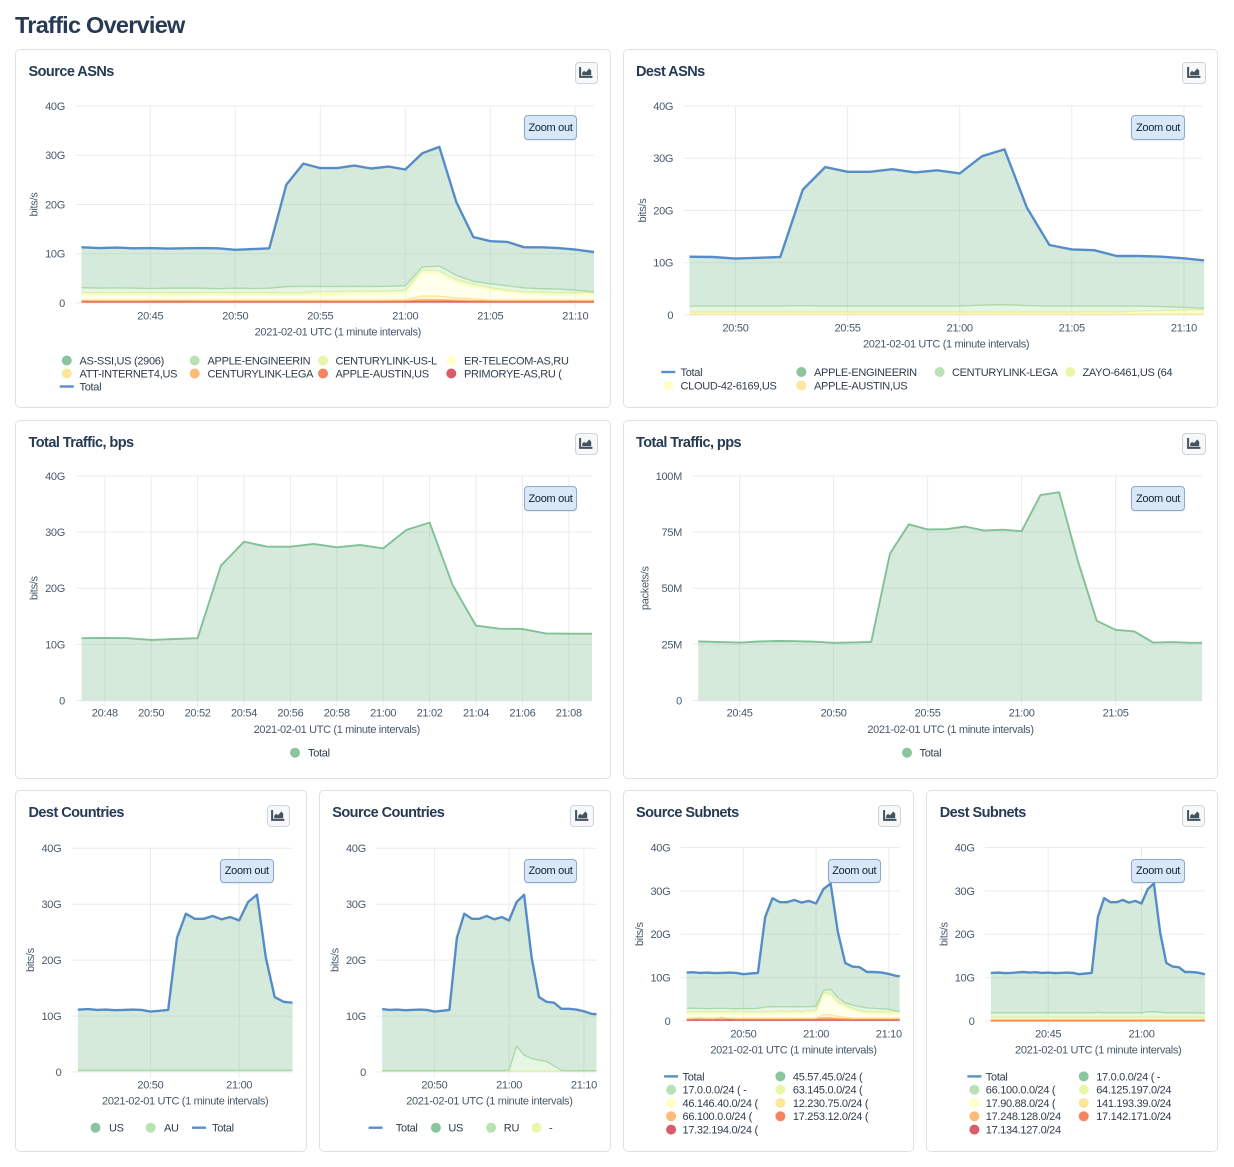  What do you see at coordinates (720, 1131) in the screenshot?
I see `svg-text: 17.32.194.0/24 (` at bounding box center [720, 1131].